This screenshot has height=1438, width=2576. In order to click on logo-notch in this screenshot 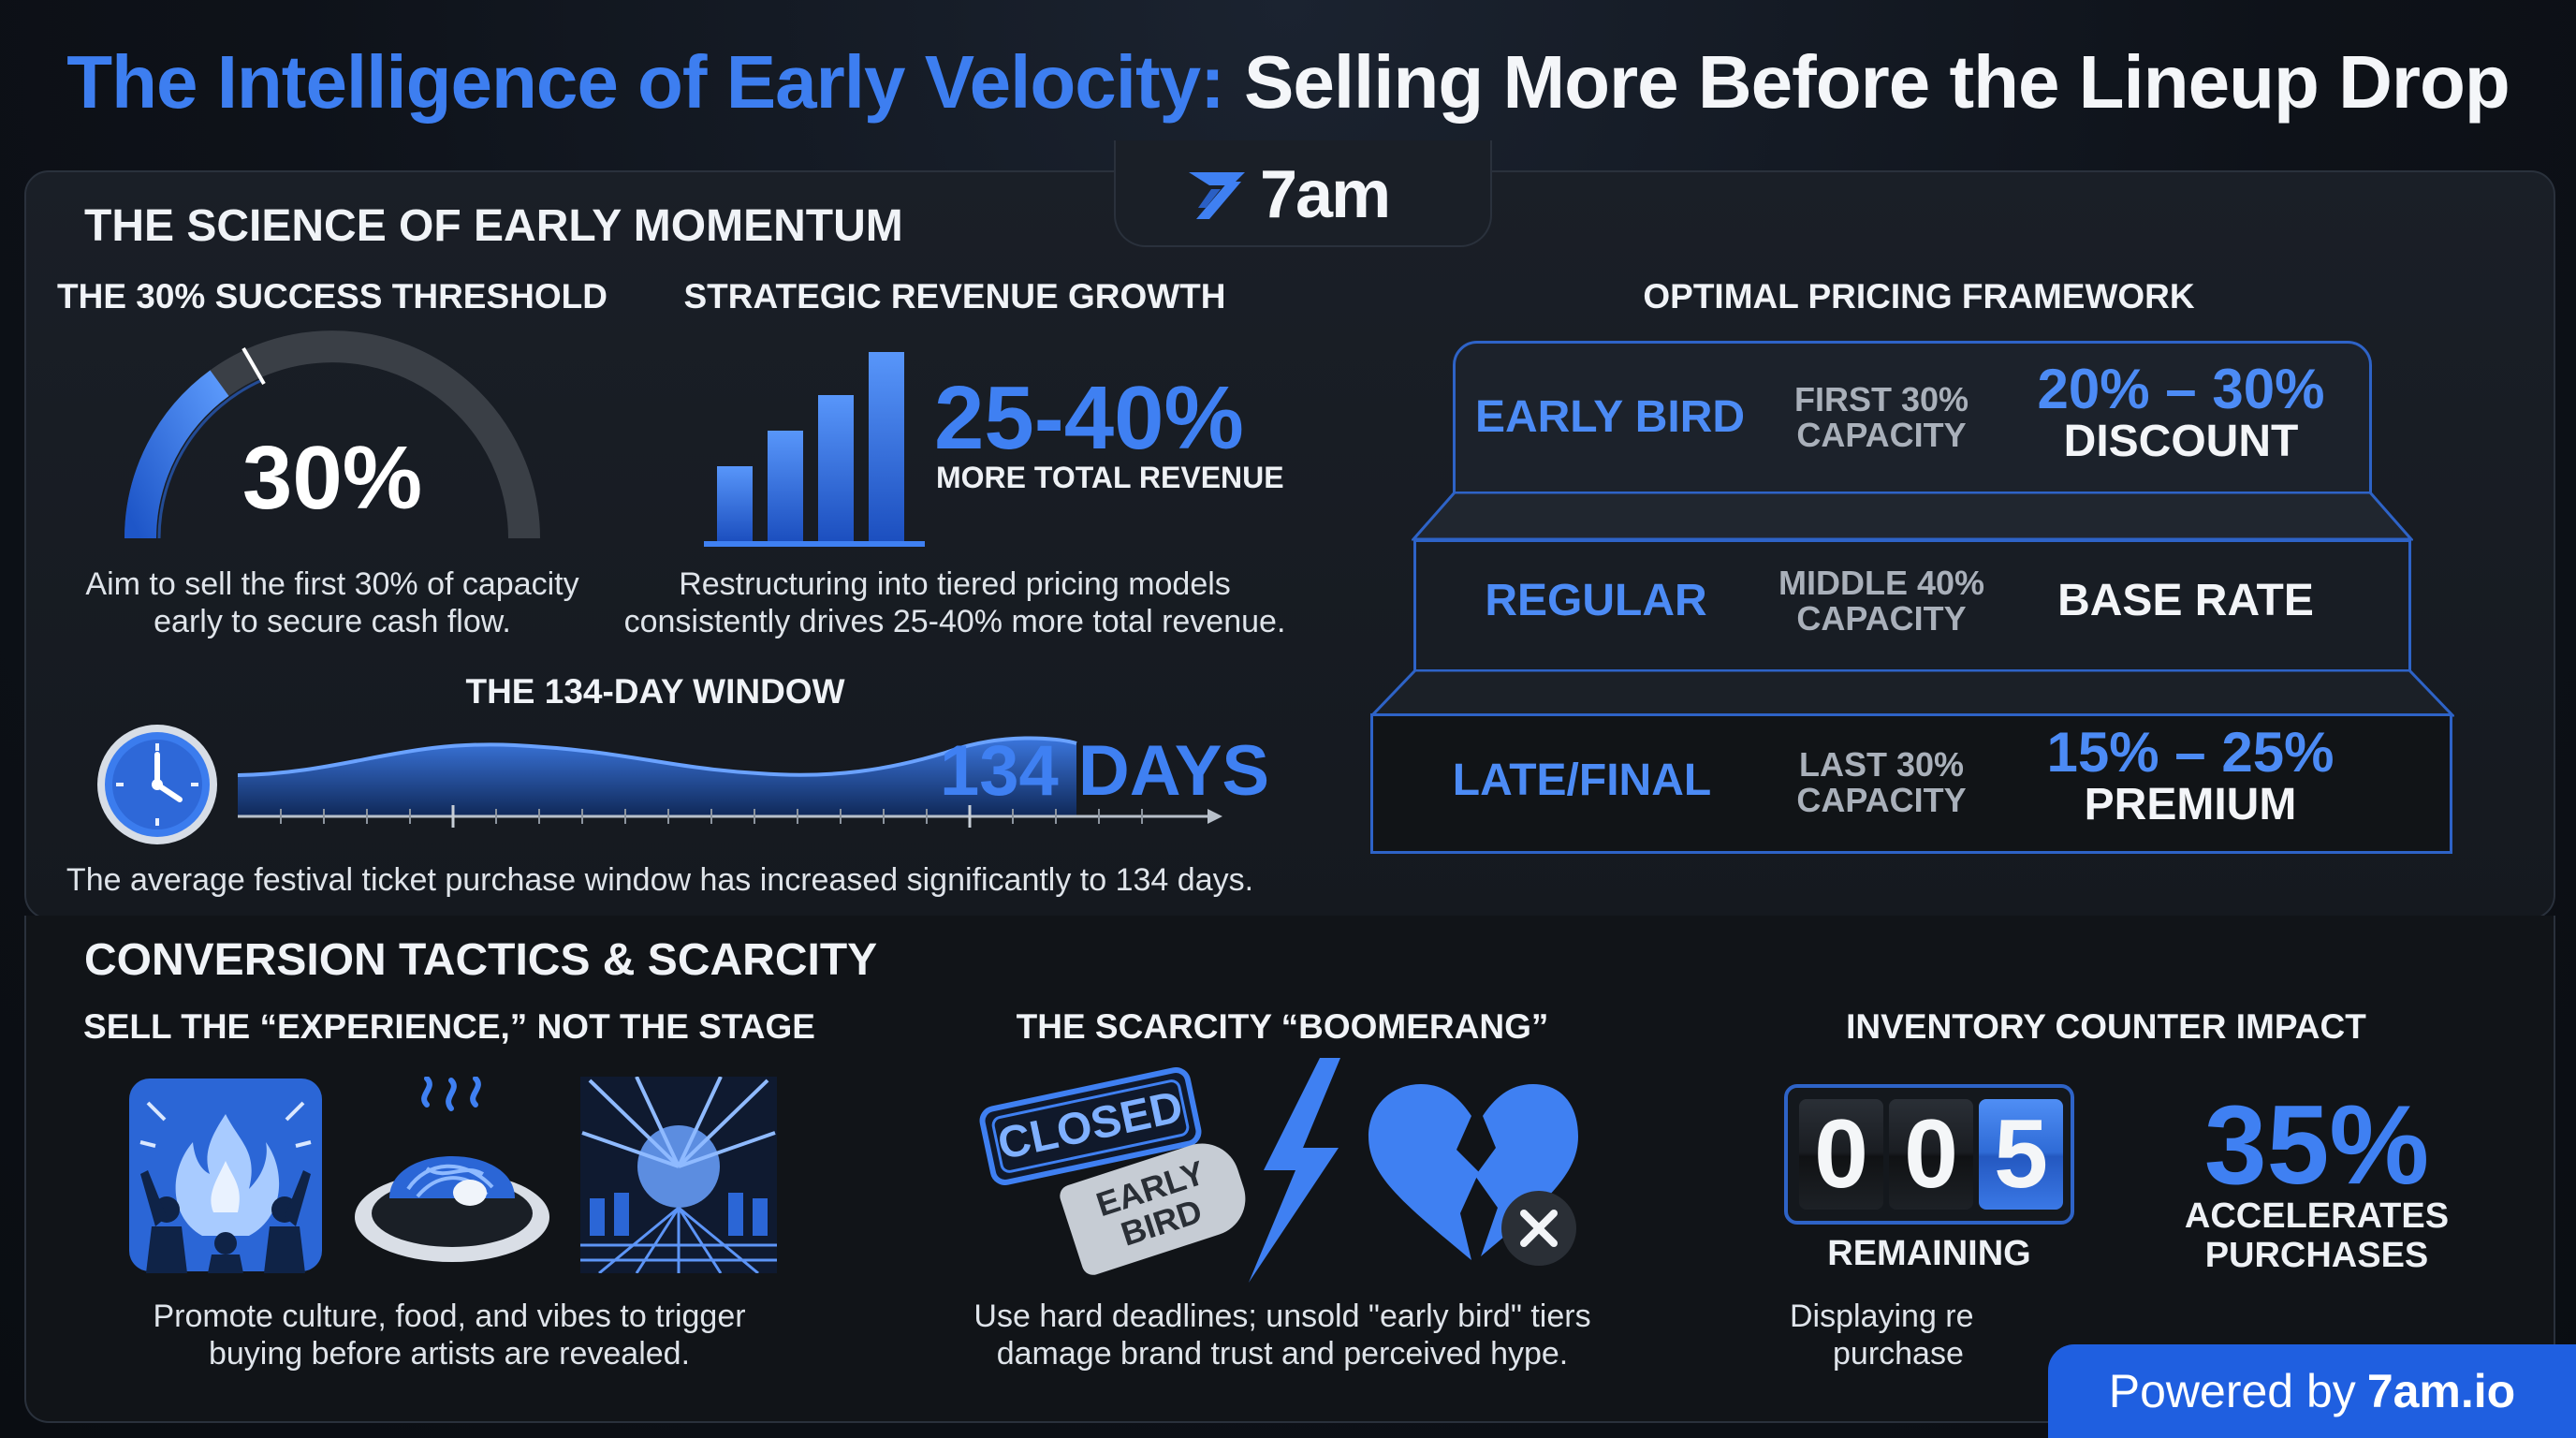, I will do `click(1303, 193)`.